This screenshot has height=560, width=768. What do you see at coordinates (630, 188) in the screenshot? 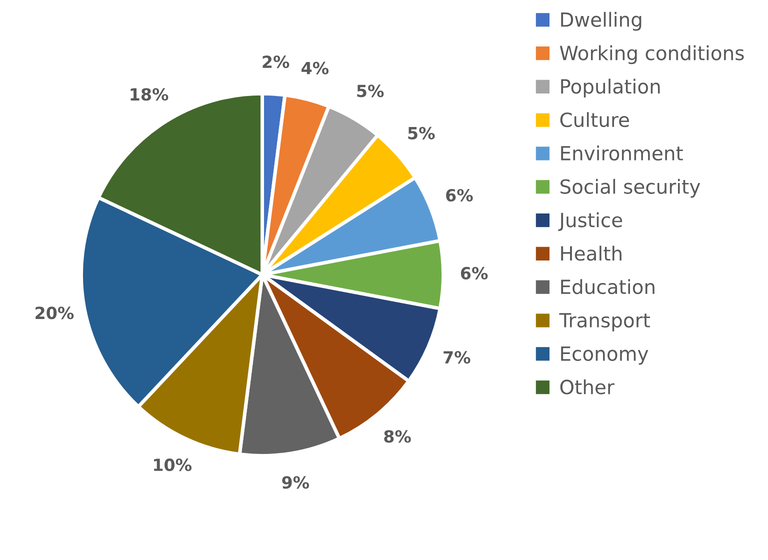
I see `legend-label: Social security` at bounding box center [630, 188].